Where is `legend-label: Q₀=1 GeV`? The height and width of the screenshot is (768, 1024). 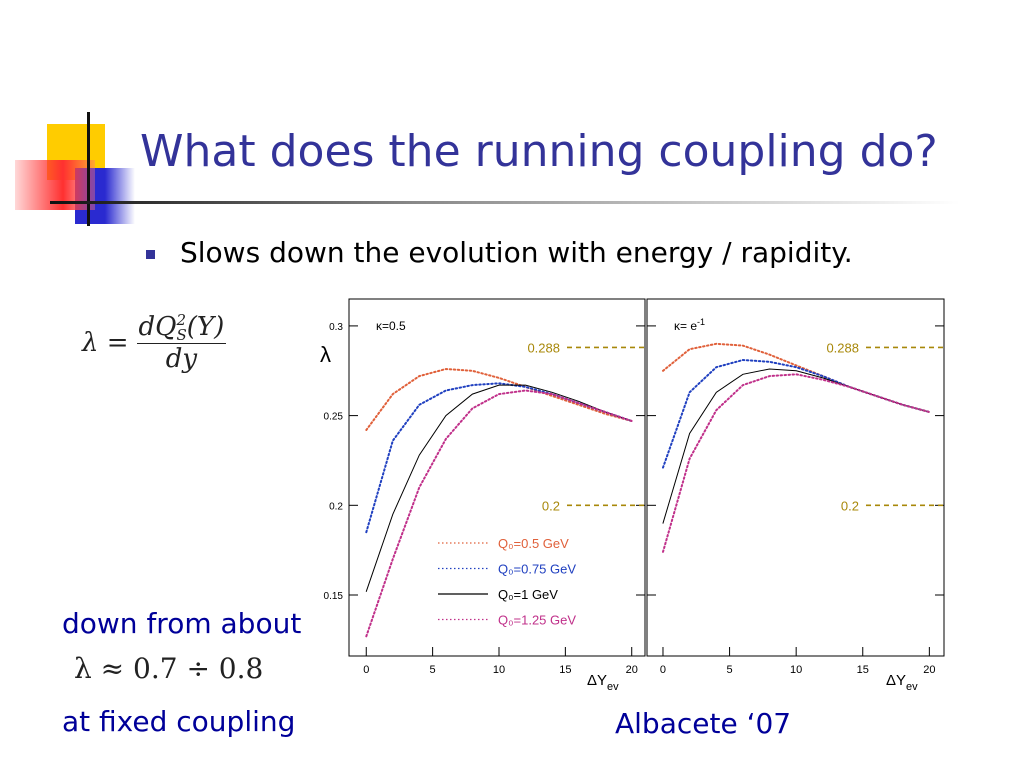 legend-label: Q₀=1 GeV is located at coordinates (528, 594).